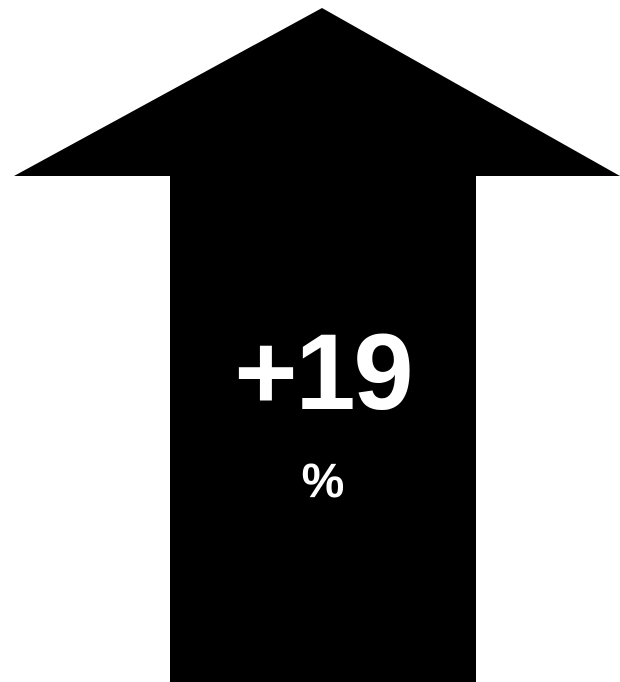 The image size is (620, 682). I want to click on change-unit: %, so click(323, 481).